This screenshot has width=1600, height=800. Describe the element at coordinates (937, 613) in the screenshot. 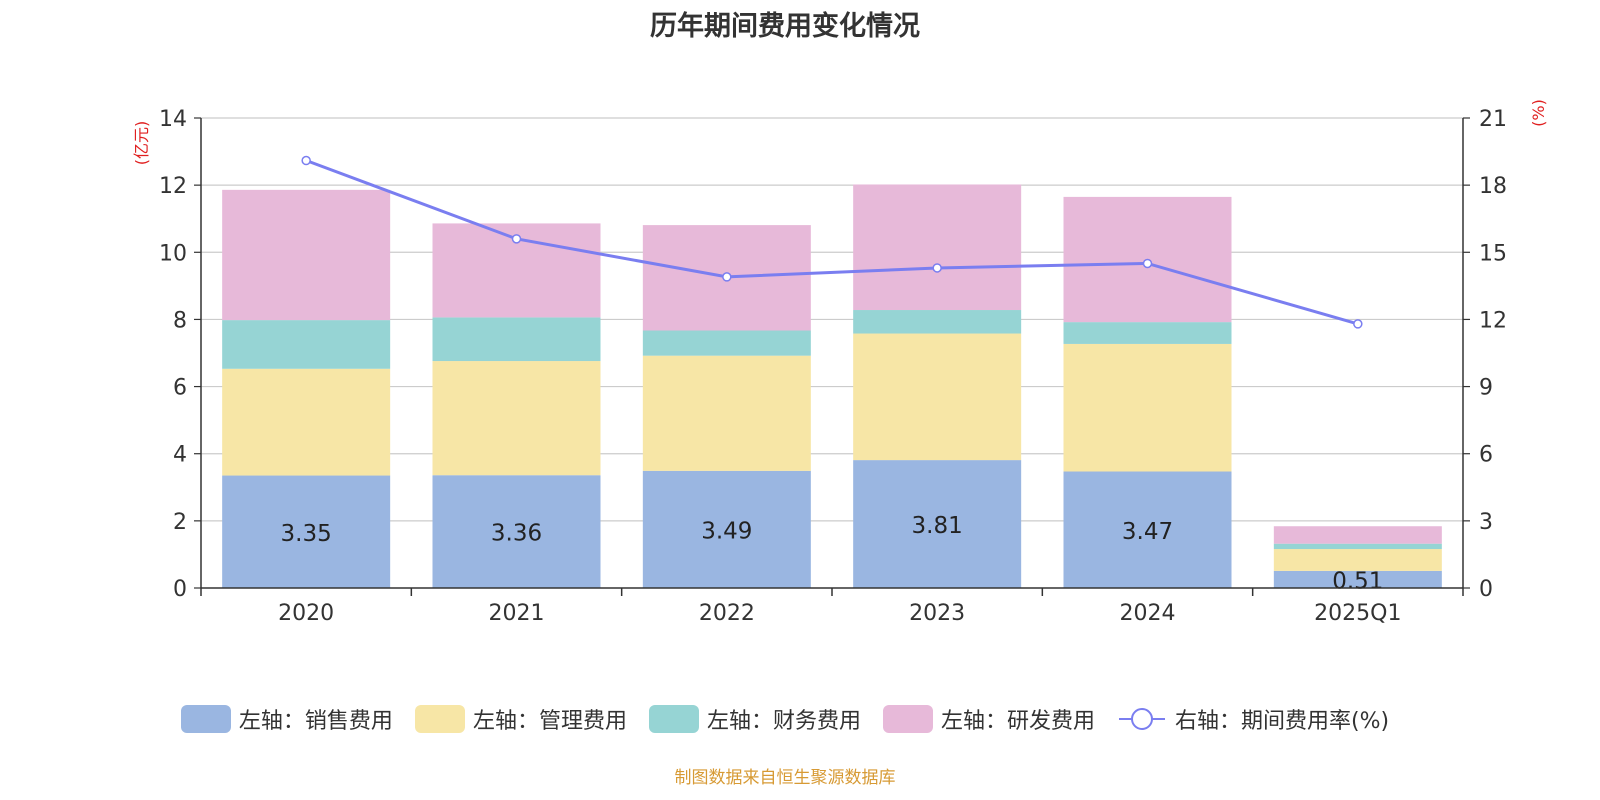

I see `x-axis-tick-label: 2023` at that location.